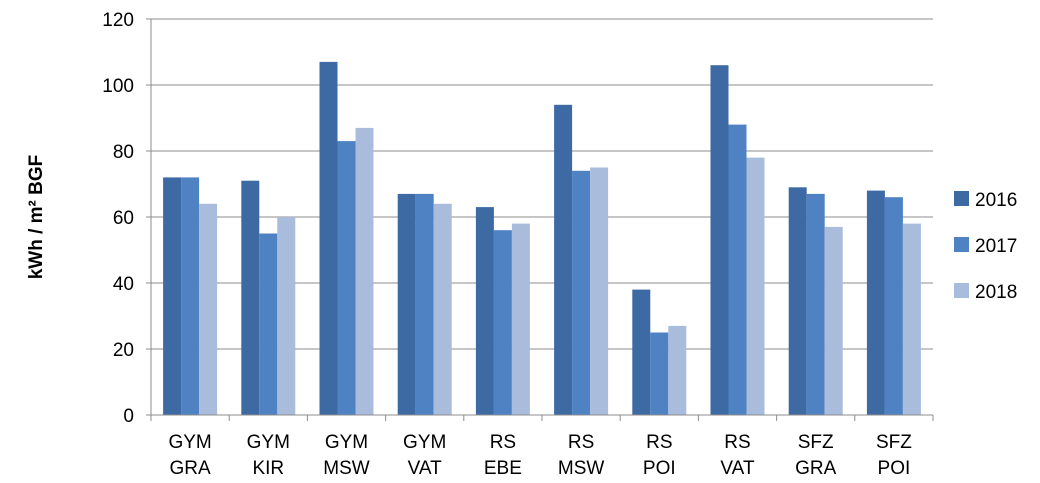 The width and height of the screenshot is (1040, 483). What do you see at coordinates (996, 246) in the screenshot?
I see `legend-label: 2017` at bounding box center [996, 246].